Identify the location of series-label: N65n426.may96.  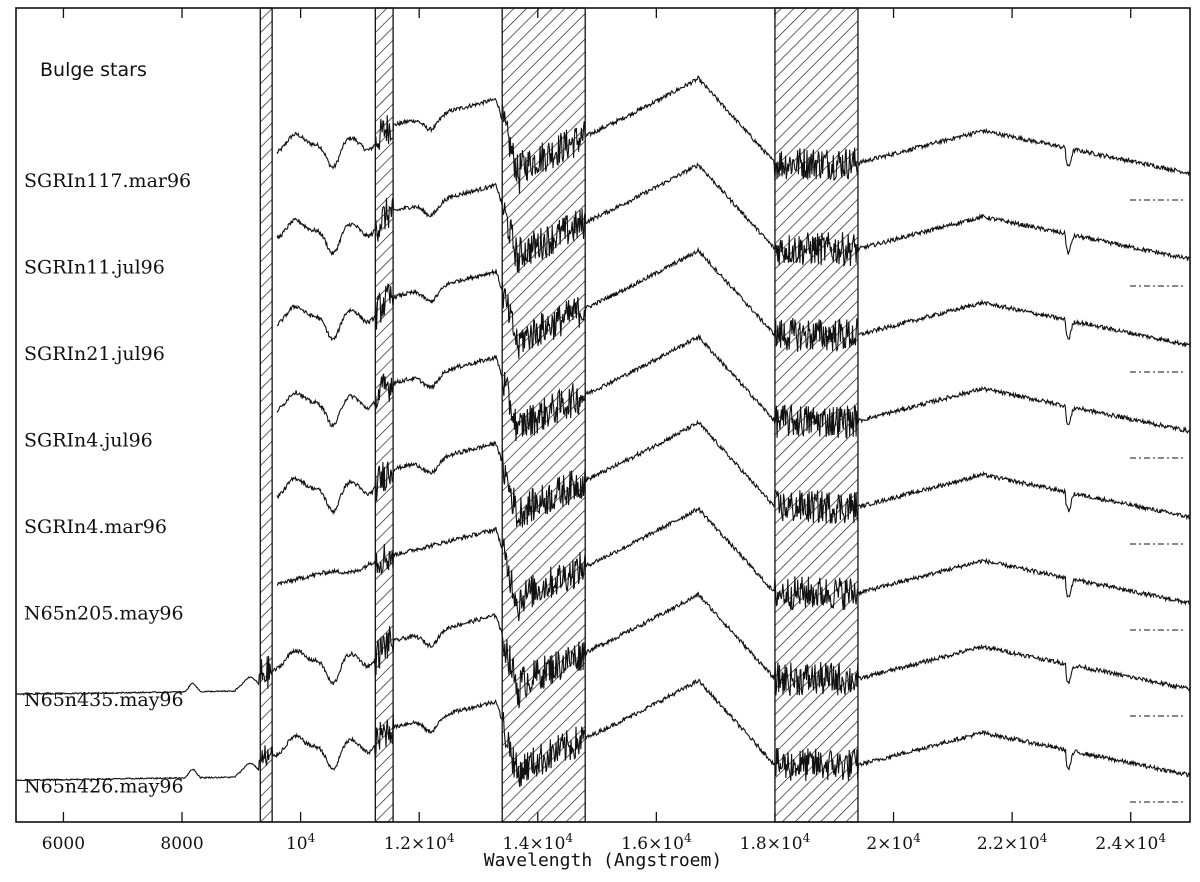
(104, 787).